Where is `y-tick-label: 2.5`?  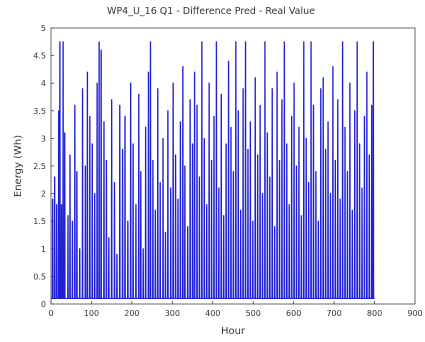 y-tick-label: 2.5 is located at coordinates (39, 166).